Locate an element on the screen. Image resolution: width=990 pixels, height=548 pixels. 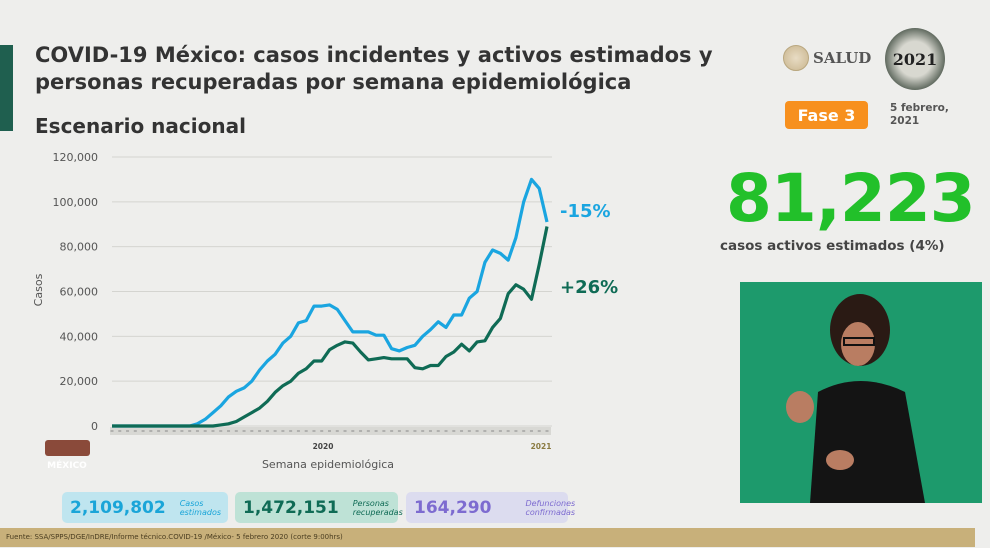
stat-value: 2,109,802 is located at coordinates (118, 507).